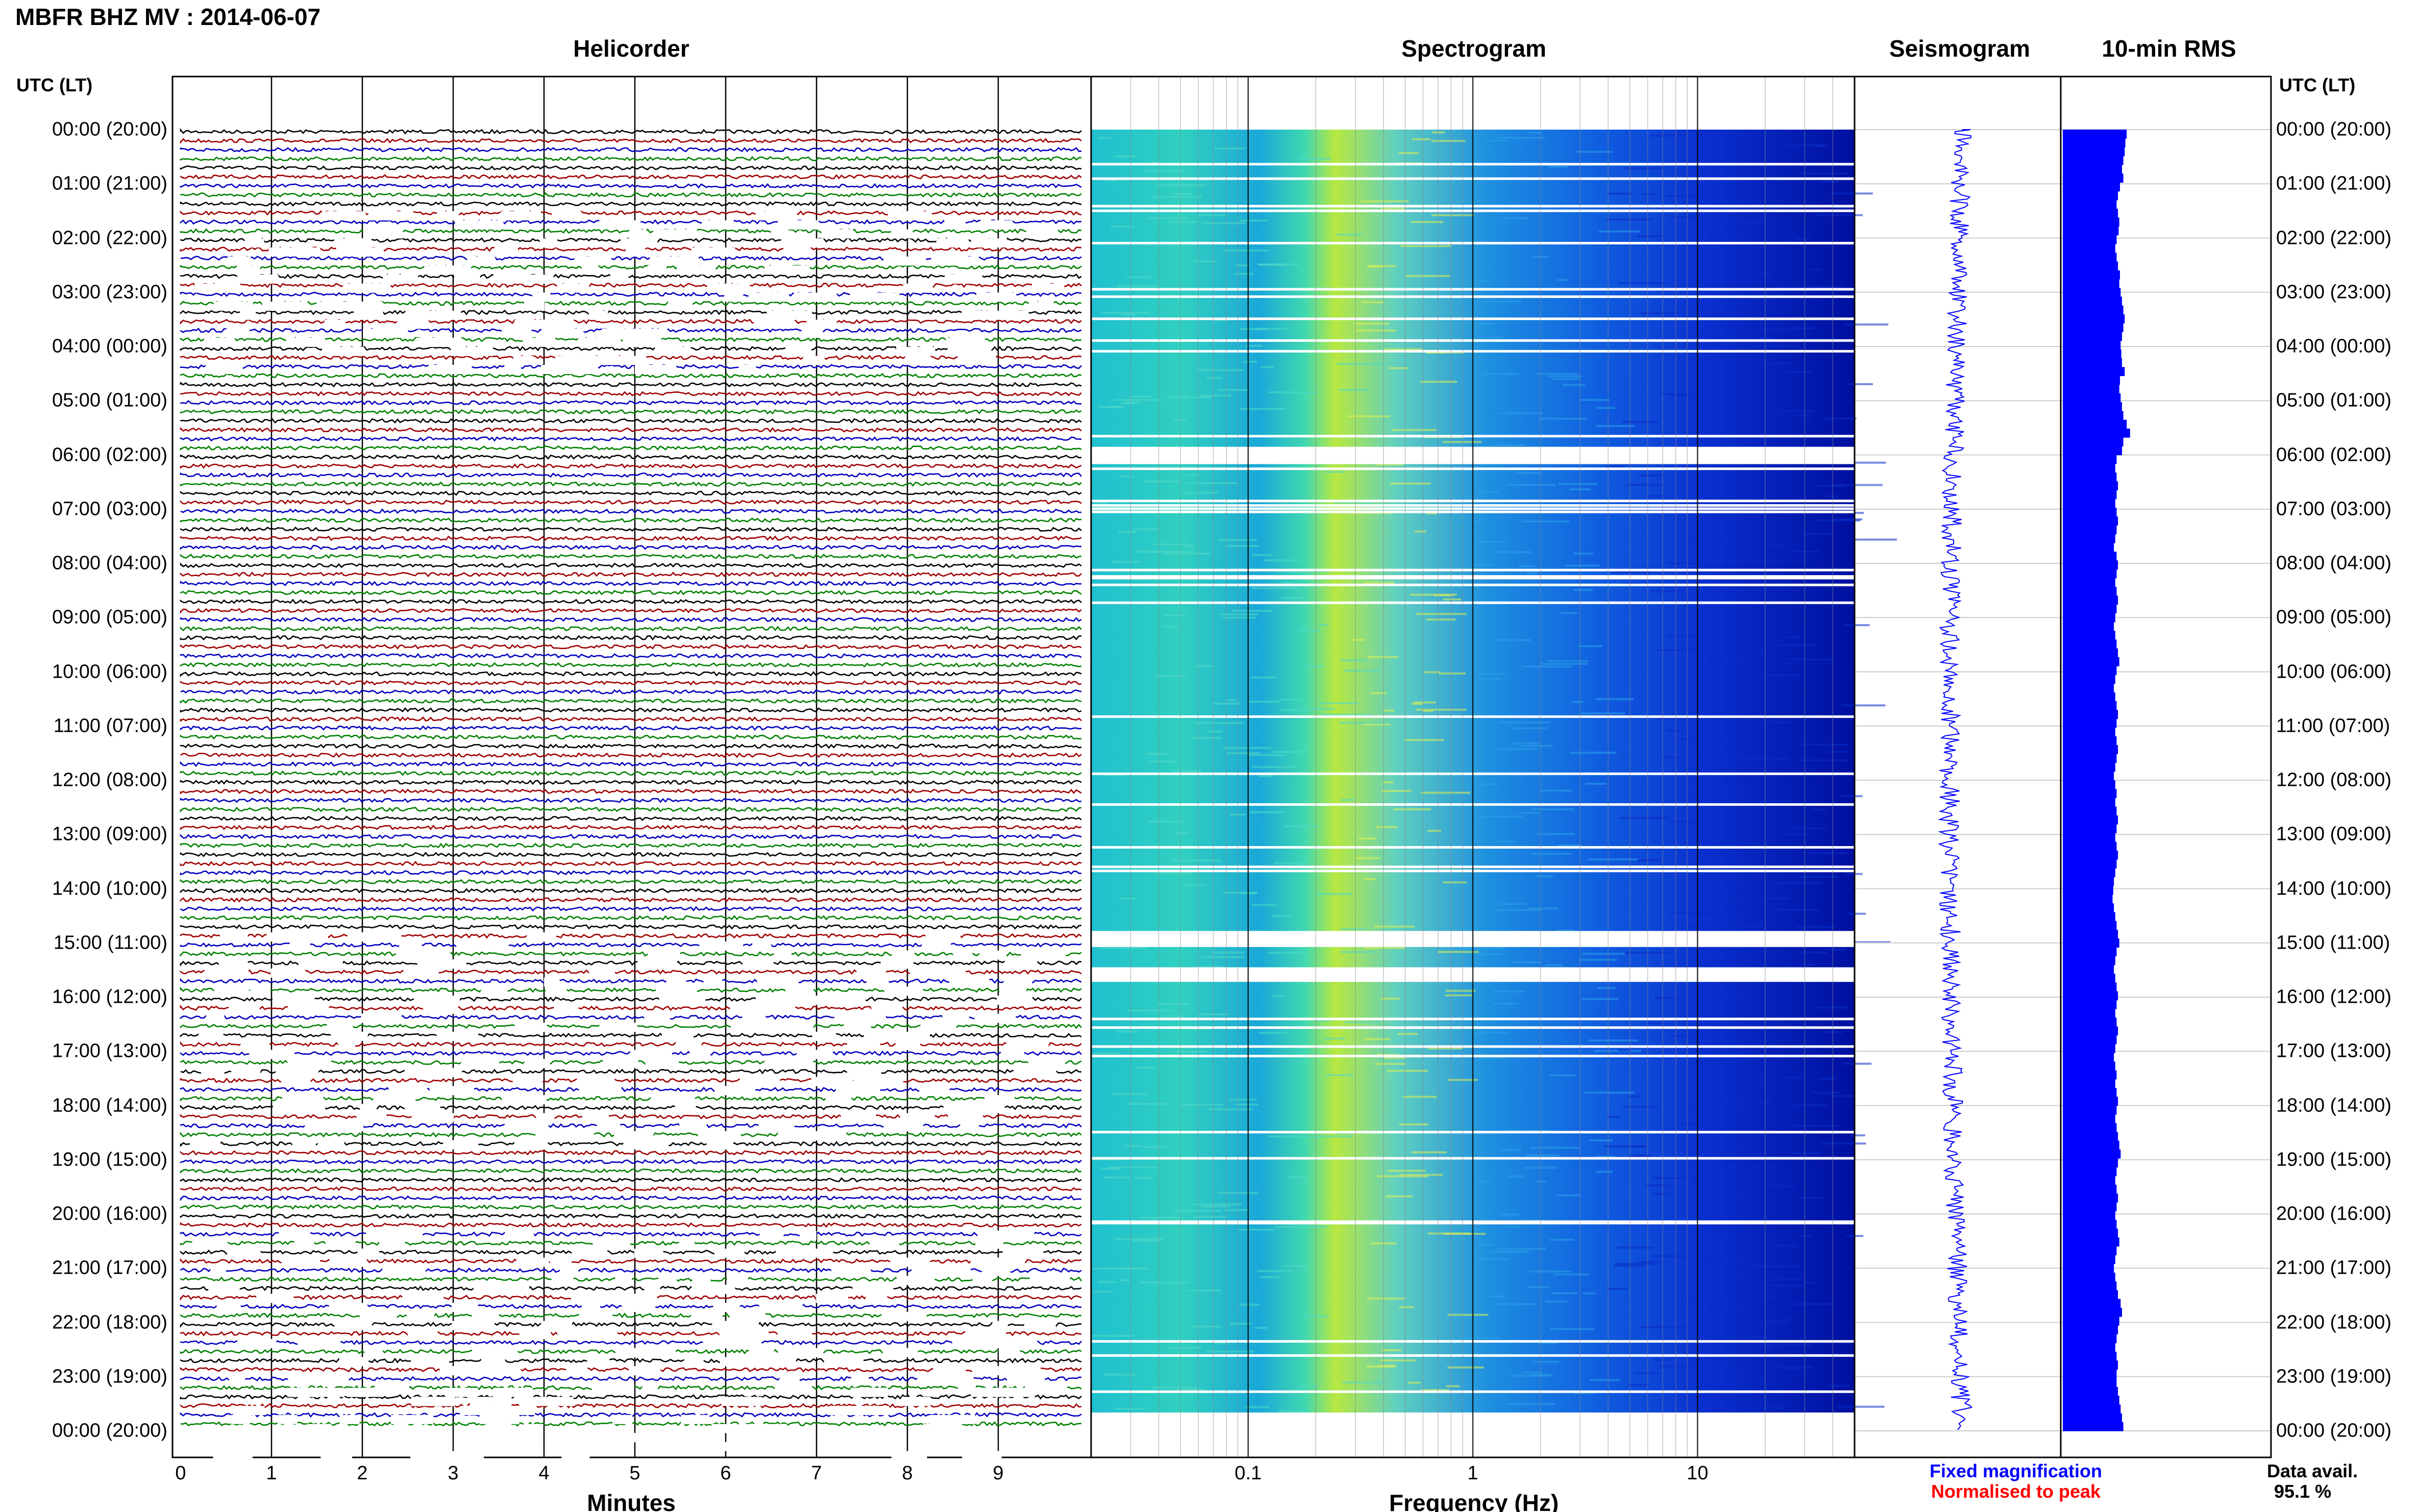  I want to click on seismogram-panel, so click(1958, 767).